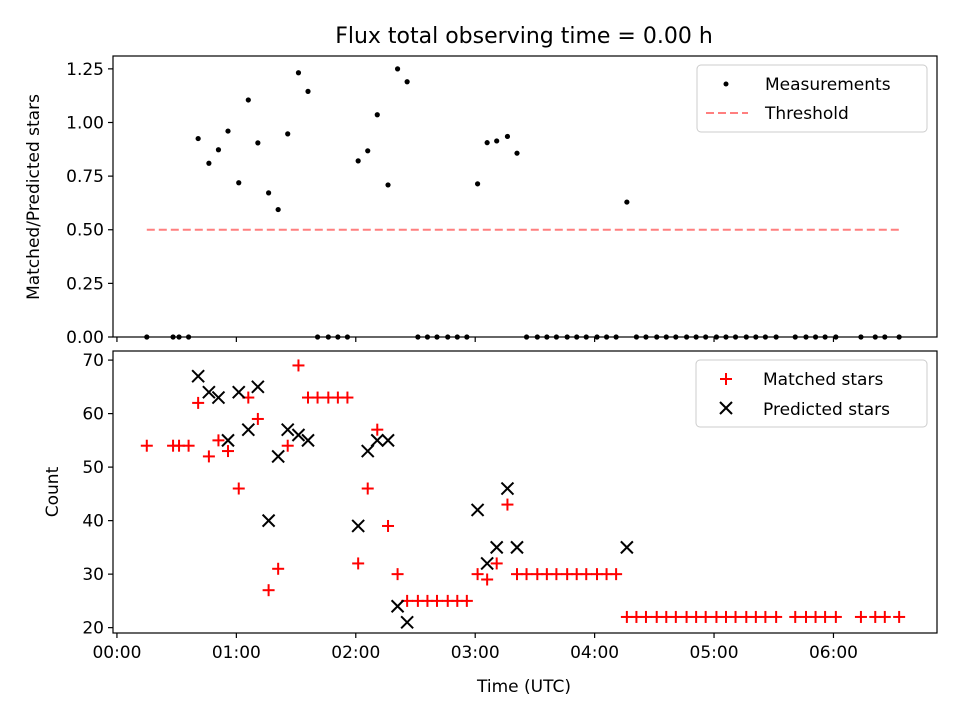 This screenshot has width=960, height=720. I want to click on bottom-ytick-label: 40, so click(93, 522).